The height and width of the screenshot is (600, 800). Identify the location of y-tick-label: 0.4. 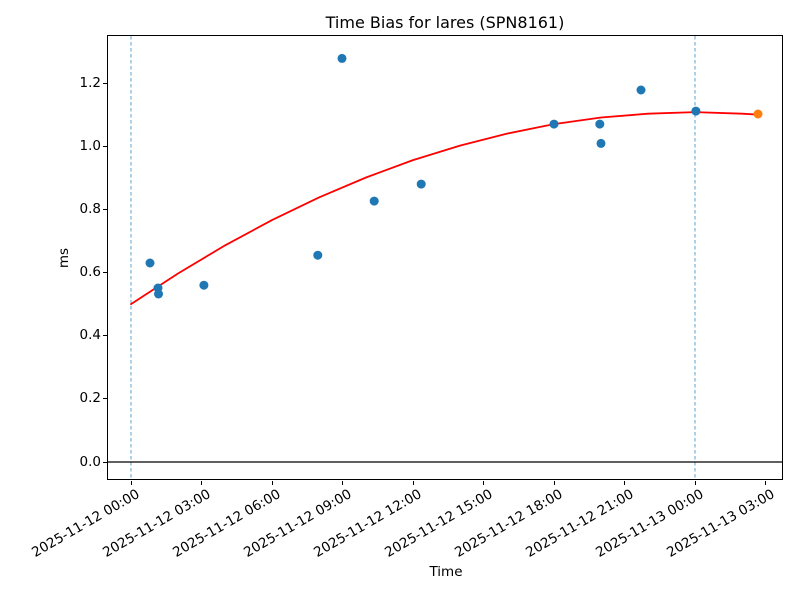
(90, 335).